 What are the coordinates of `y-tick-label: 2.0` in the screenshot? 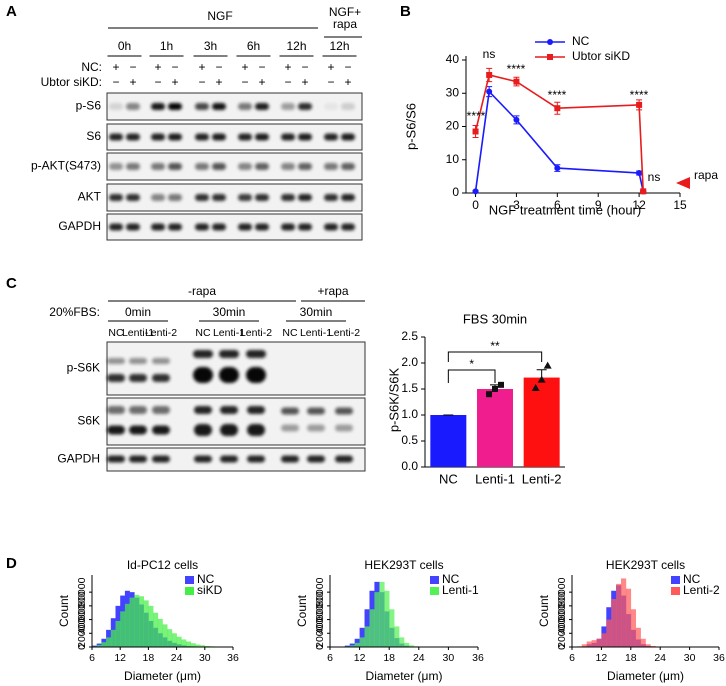 It's located at (409, 362).